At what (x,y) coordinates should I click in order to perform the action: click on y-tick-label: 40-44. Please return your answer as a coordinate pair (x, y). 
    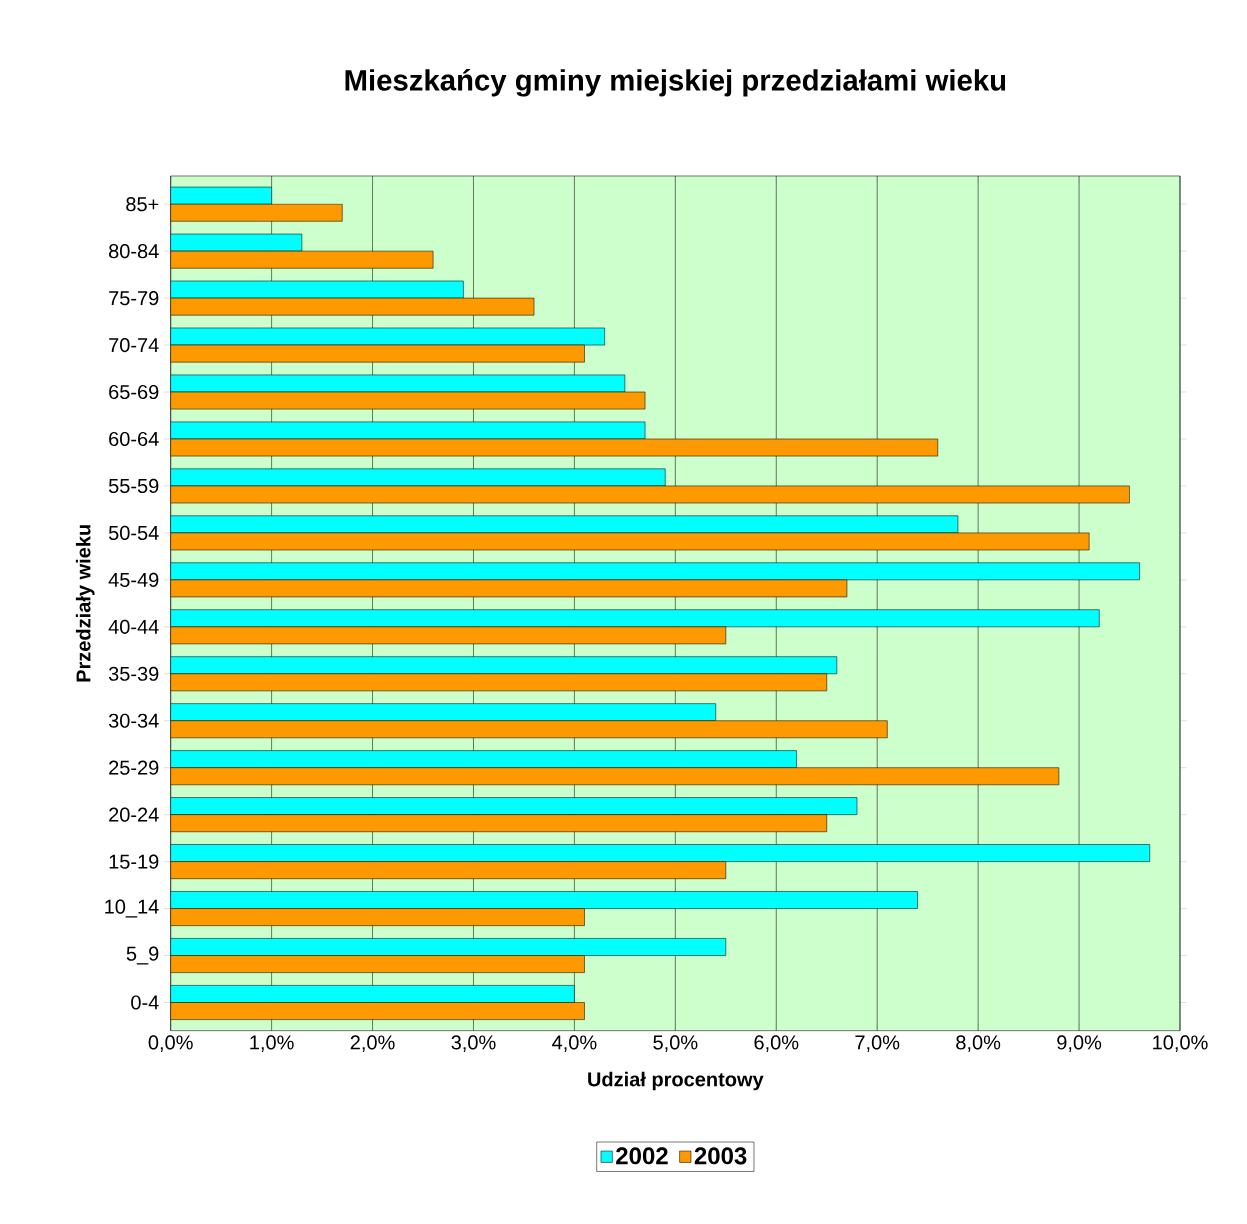
    Looking at the image, I should click on (133, 626).